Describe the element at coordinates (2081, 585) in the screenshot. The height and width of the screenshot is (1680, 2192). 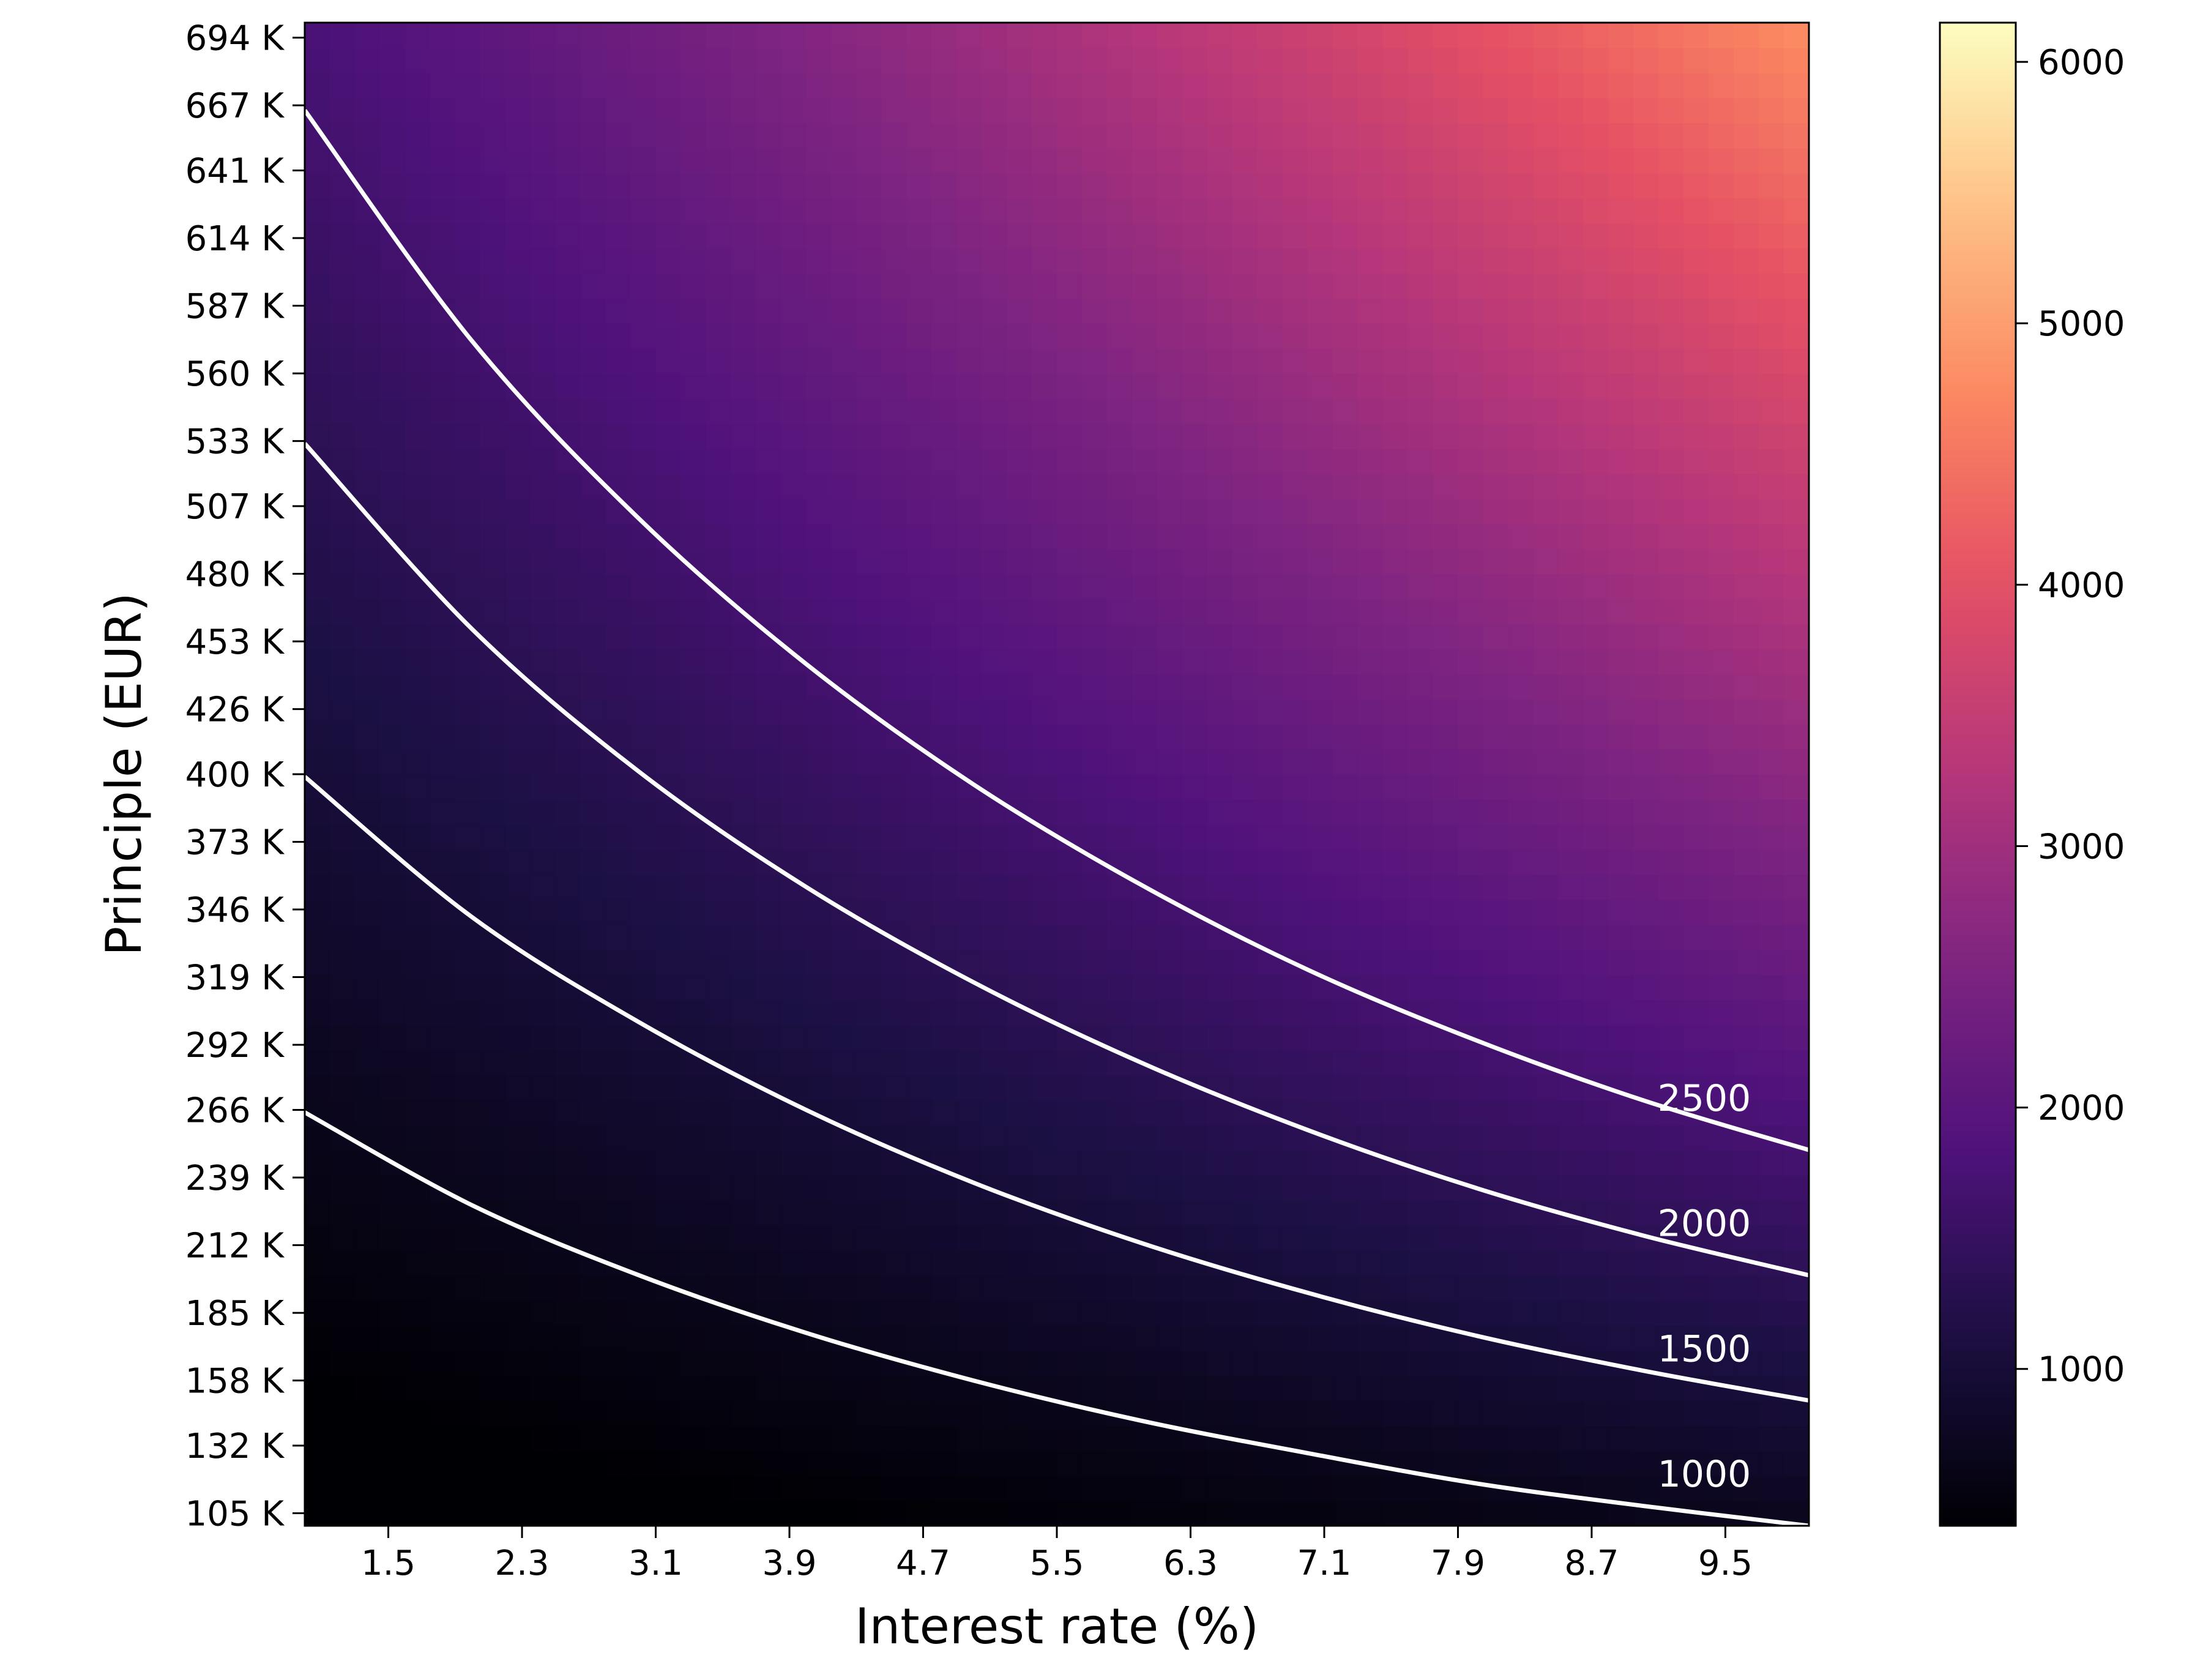
I see `colorbar-tick-label: 4000` at that location.